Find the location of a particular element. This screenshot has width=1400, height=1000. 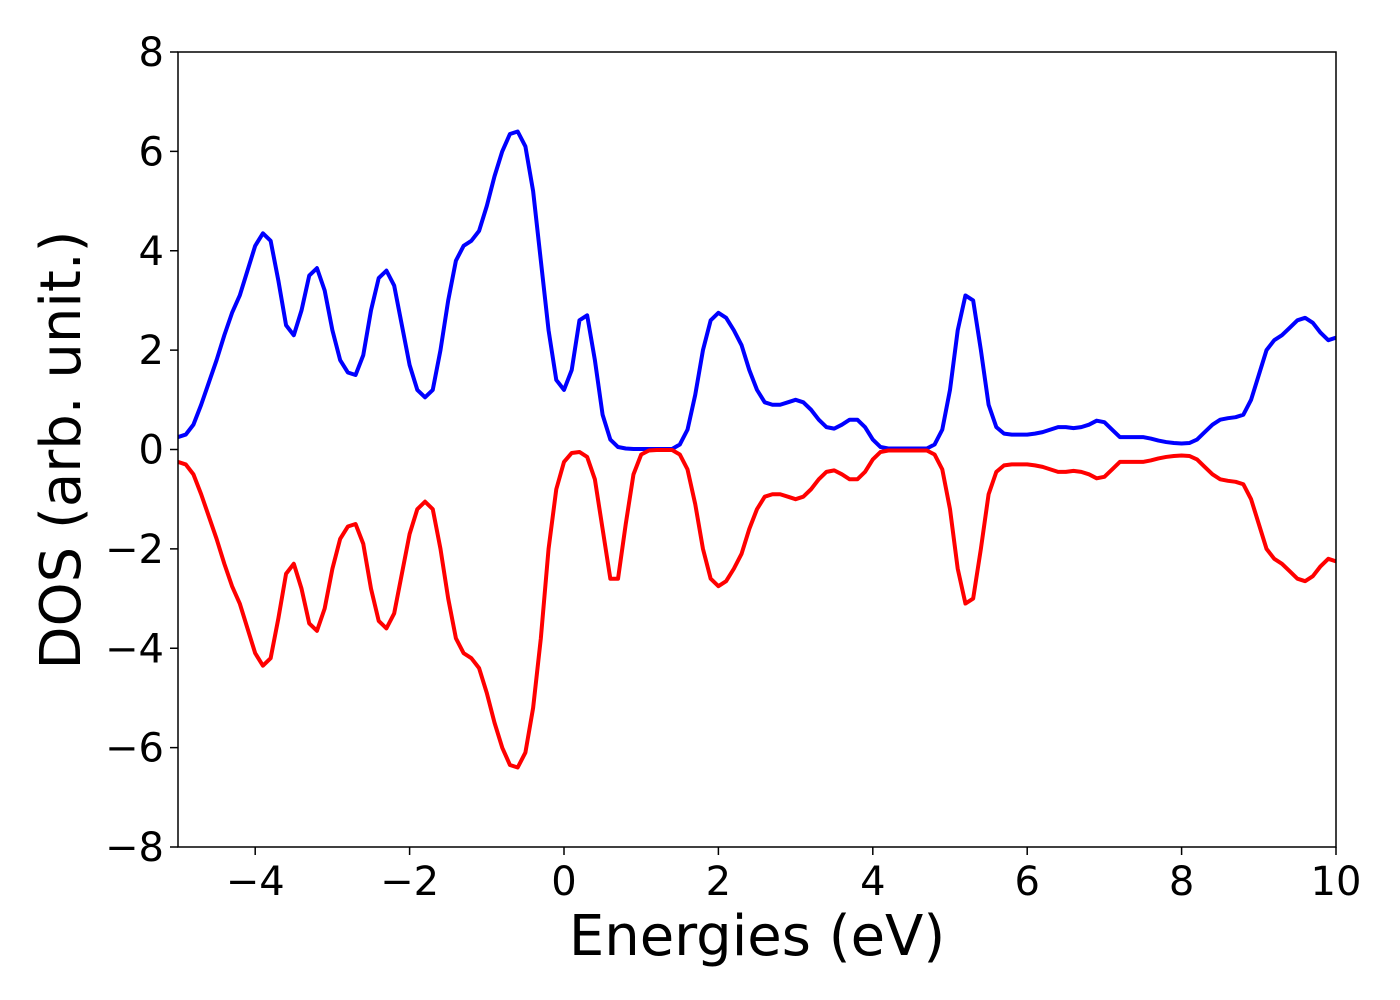

x-tick-label: 10 is located at coordinates (1336, 882).